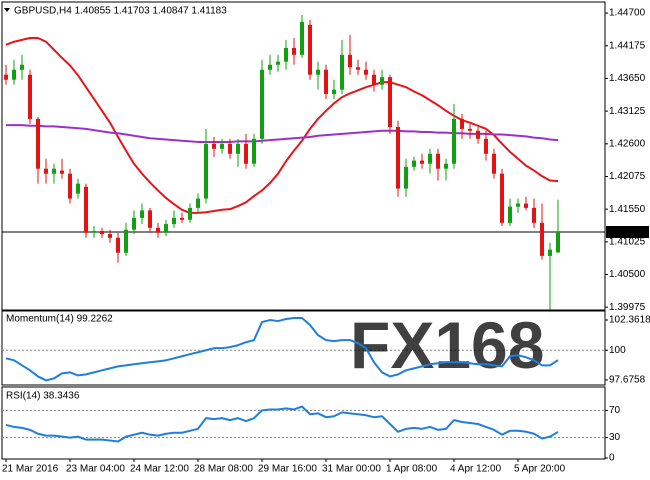  I want to click on menu-arrow, so click(7, 10).